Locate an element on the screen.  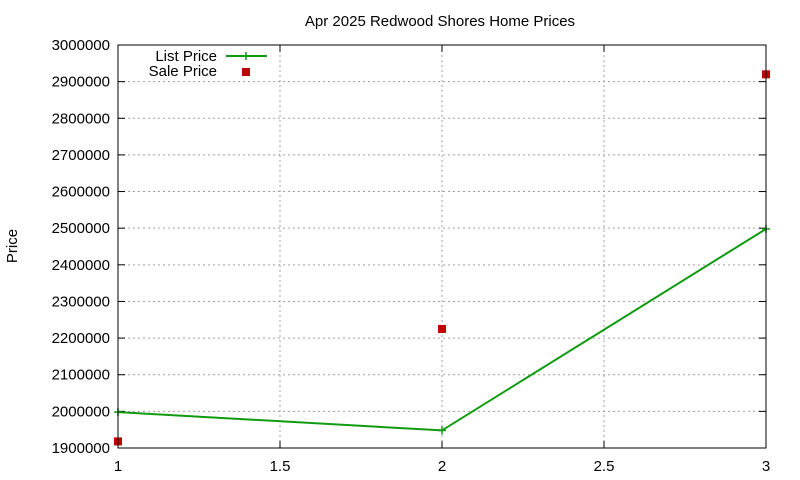
data-point-sale-price is located at coordinates (442, 328).